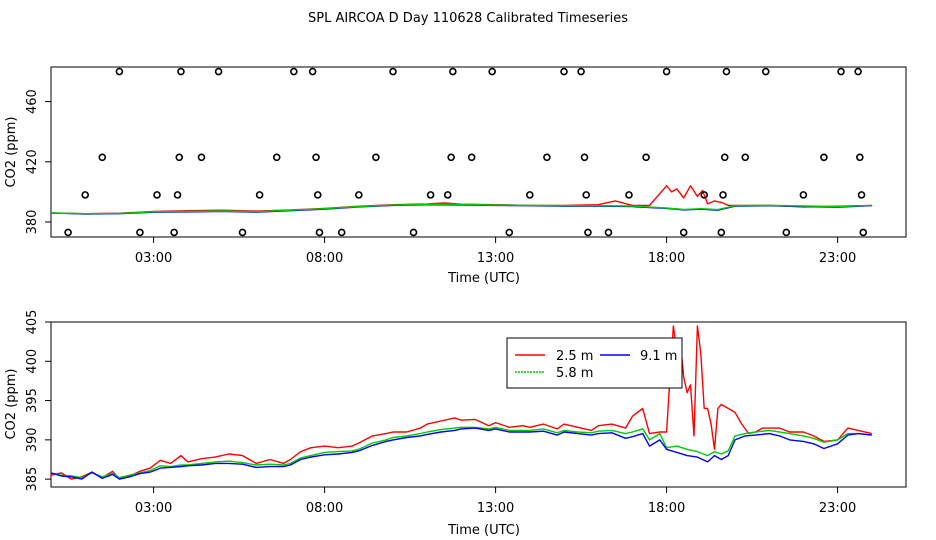 The width and height of the screenshot is (936, 540). What do you see at coordinates (32, 439) in the screenshot?
I see `bottom-y-tick-label: 390` at bounding box center [32, 439].